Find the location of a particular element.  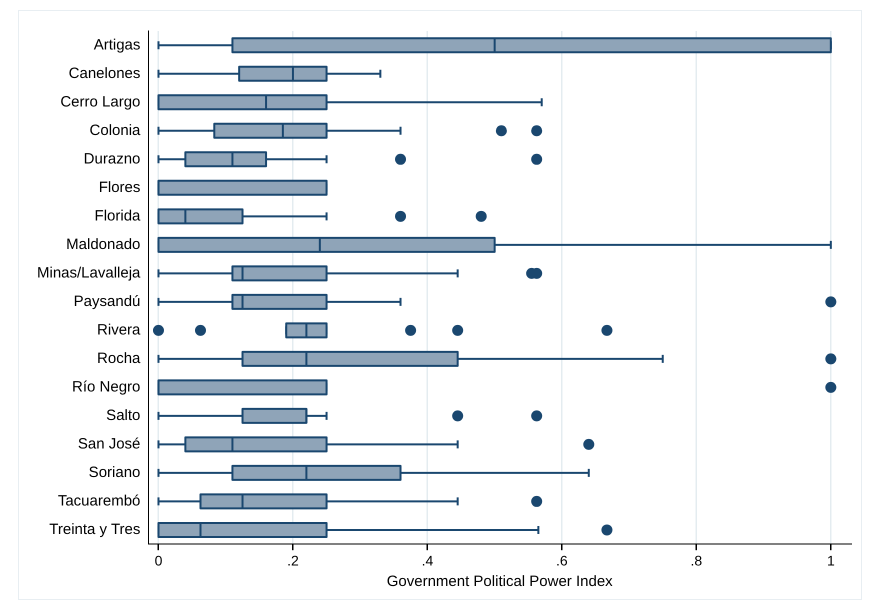

y-tick-label: Maldonado is located at coordinates (103, 244).